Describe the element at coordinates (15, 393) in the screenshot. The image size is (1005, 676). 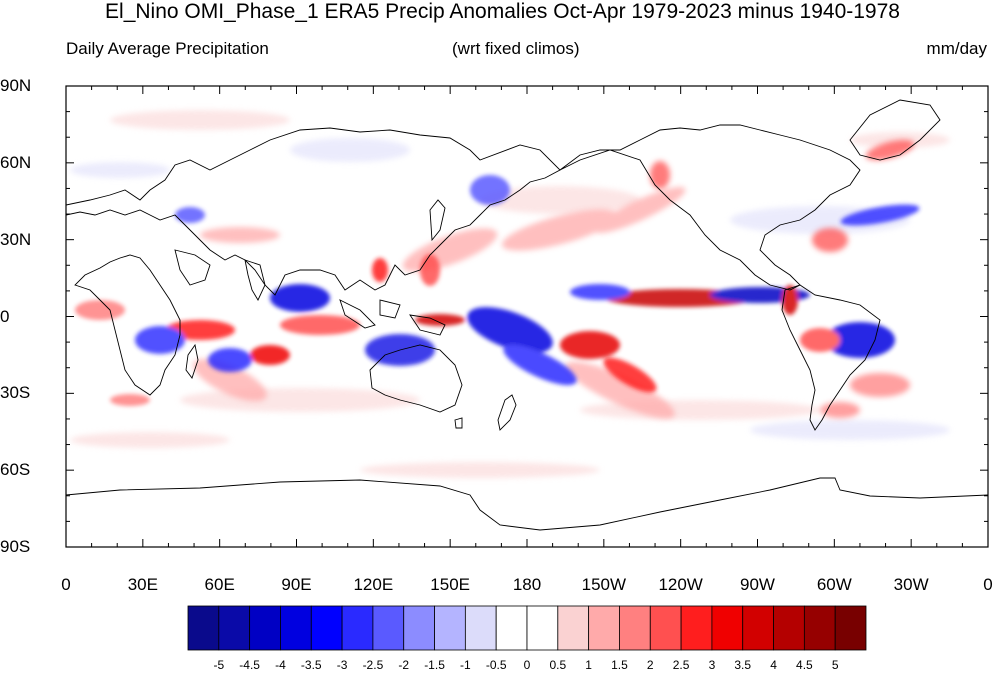
I see `lat-label: 30S` at that location.